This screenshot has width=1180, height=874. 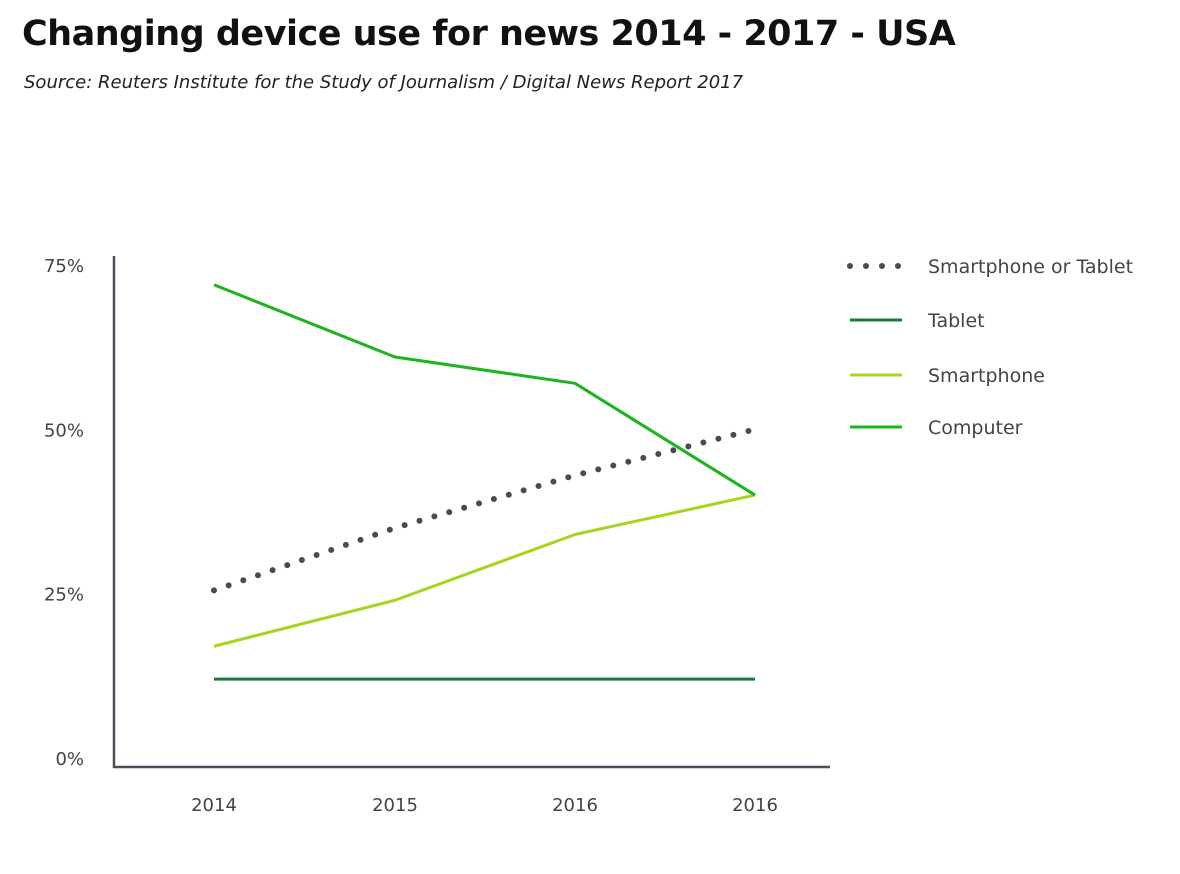 I want to click on legend-label: Computer, so click(x=975, y=428).